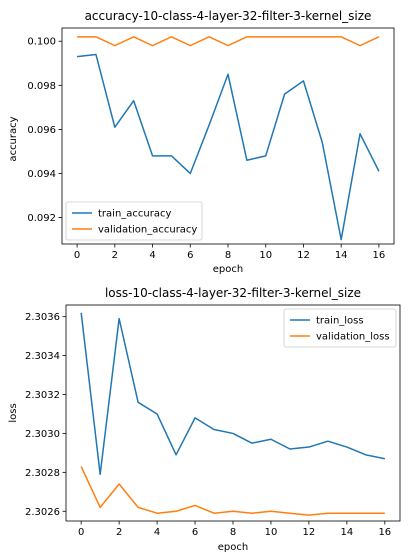 The width and height of the screenshot is (415, 556). Describe the element at coordinates (42, 356) in the screenshot. I see `loss-y-tick-label: 2.3034` at that location.